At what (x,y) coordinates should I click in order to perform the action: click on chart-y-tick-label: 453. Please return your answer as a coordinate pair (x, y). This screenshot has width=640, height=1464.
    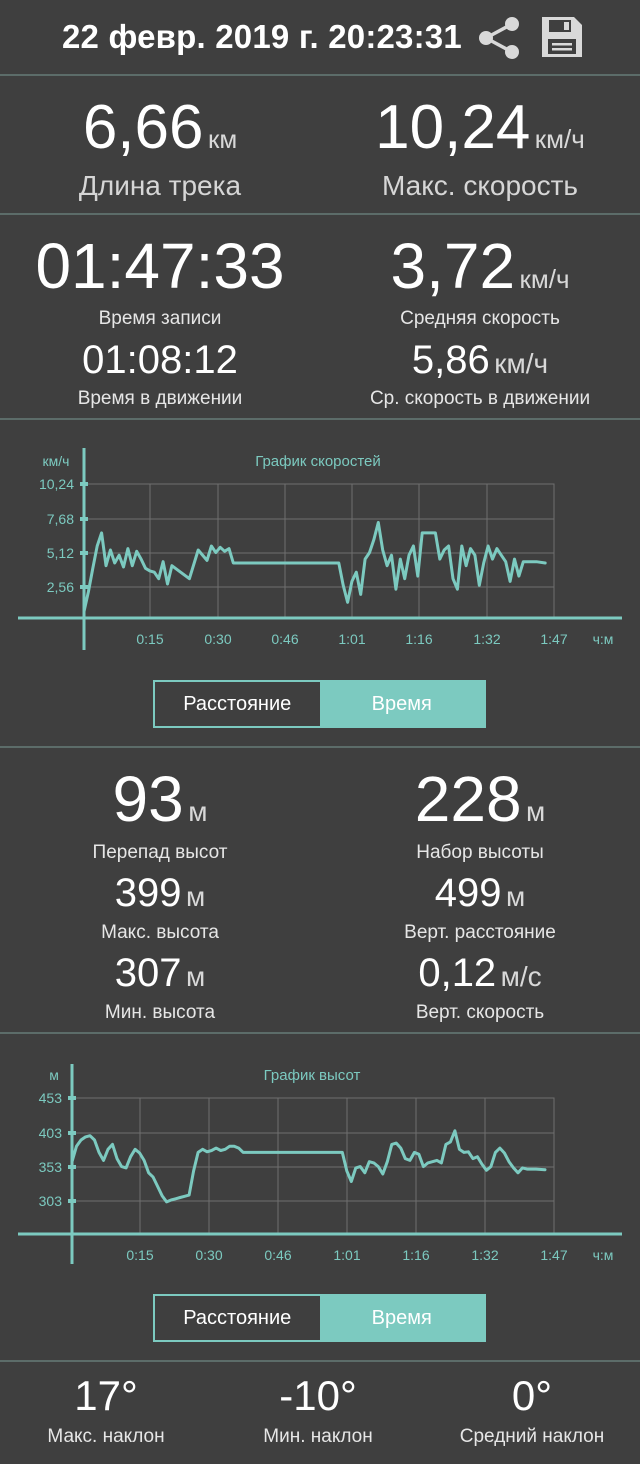
    Looking at the image, I should click on (51, 1098).